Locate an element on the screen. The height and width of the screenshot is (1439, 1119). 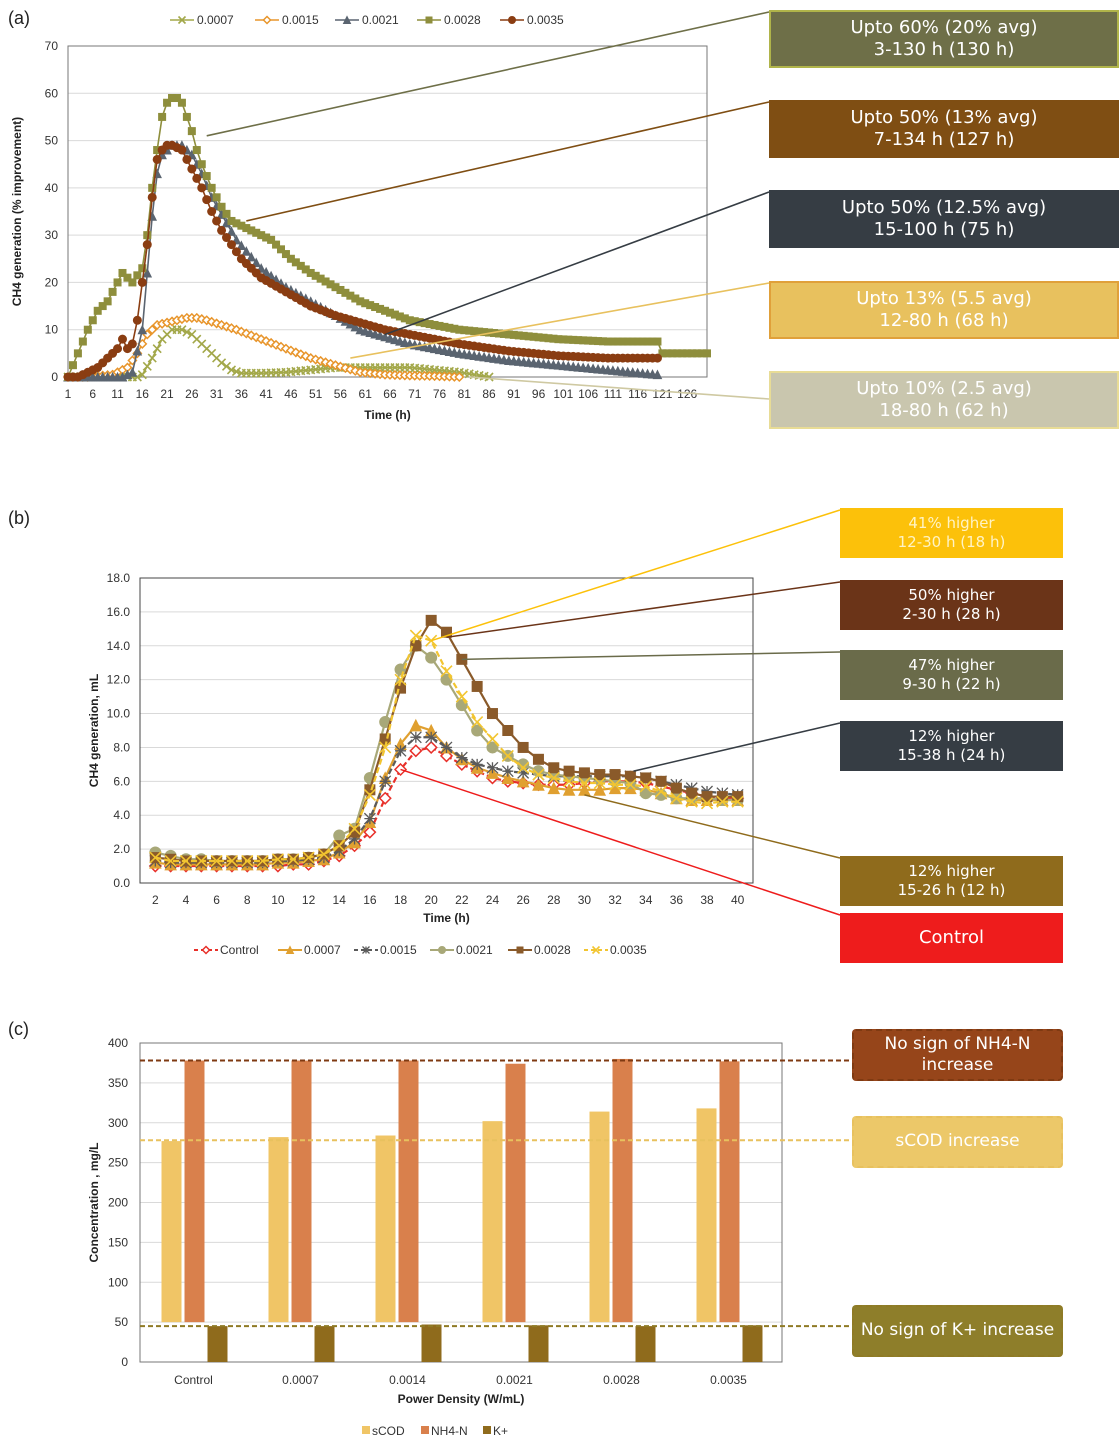
annotation-box: No sign of K+ increase is located at coordinates (957, 1331).